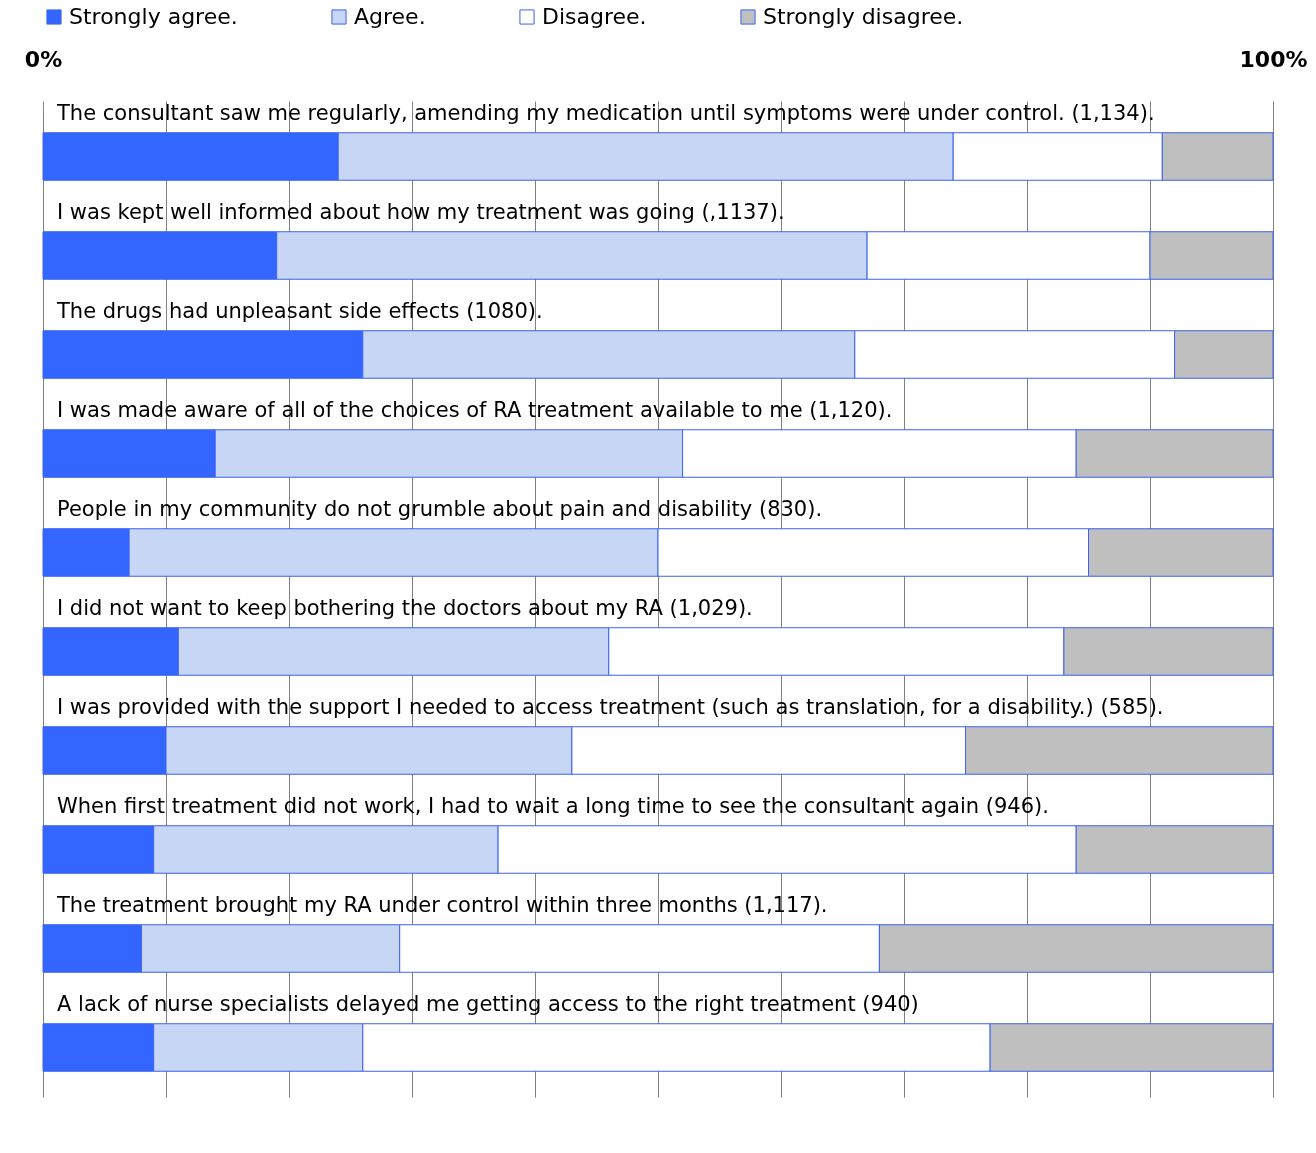 The height and width of the screenshot is (1153, 1316). Describe the element at coordinates (594, 16) in the screenshot. I see `legend-label: Disagree.` at that location.